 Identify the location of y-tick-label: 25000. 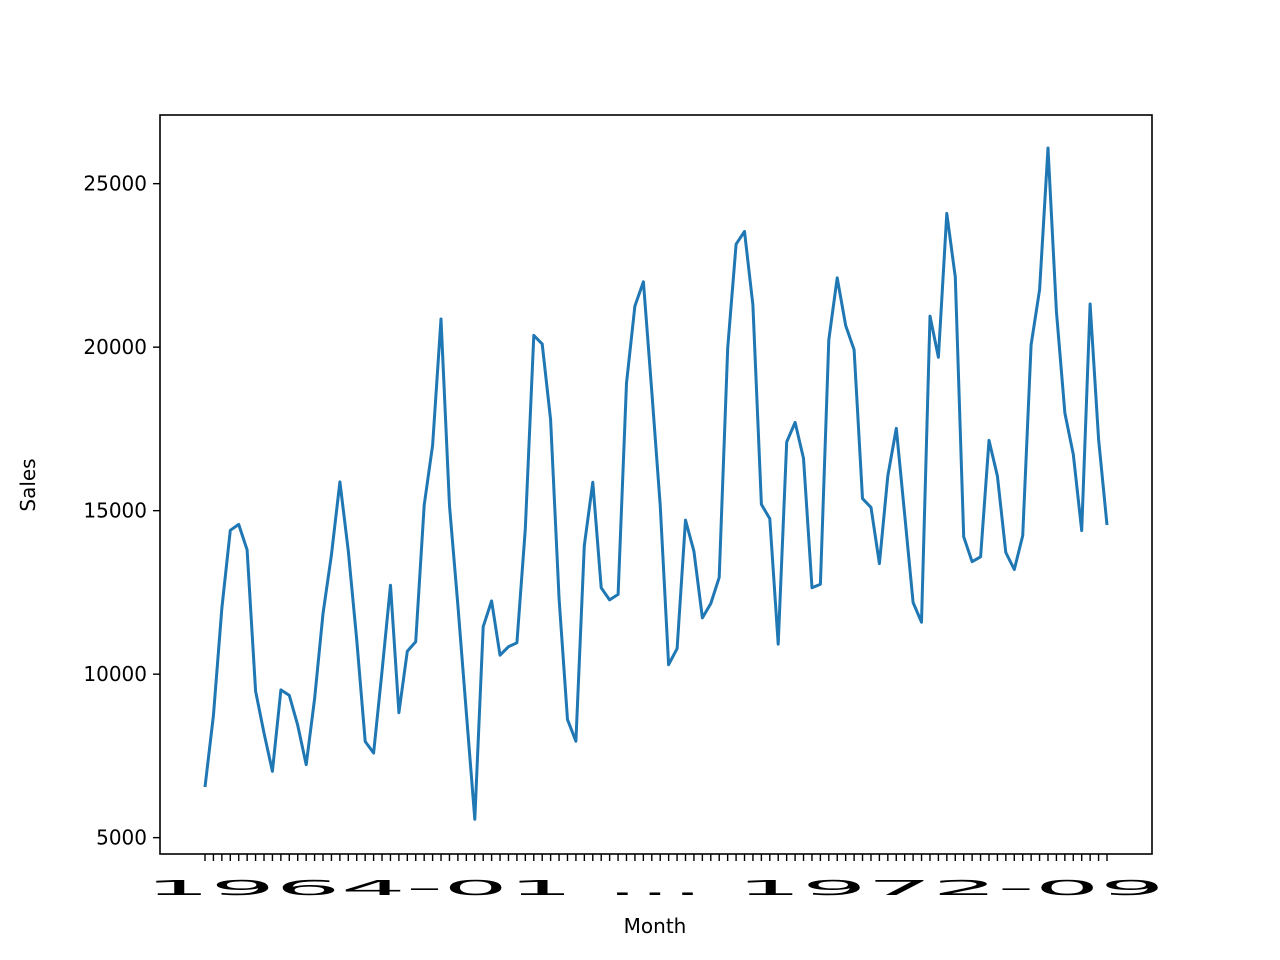
(115, 184).